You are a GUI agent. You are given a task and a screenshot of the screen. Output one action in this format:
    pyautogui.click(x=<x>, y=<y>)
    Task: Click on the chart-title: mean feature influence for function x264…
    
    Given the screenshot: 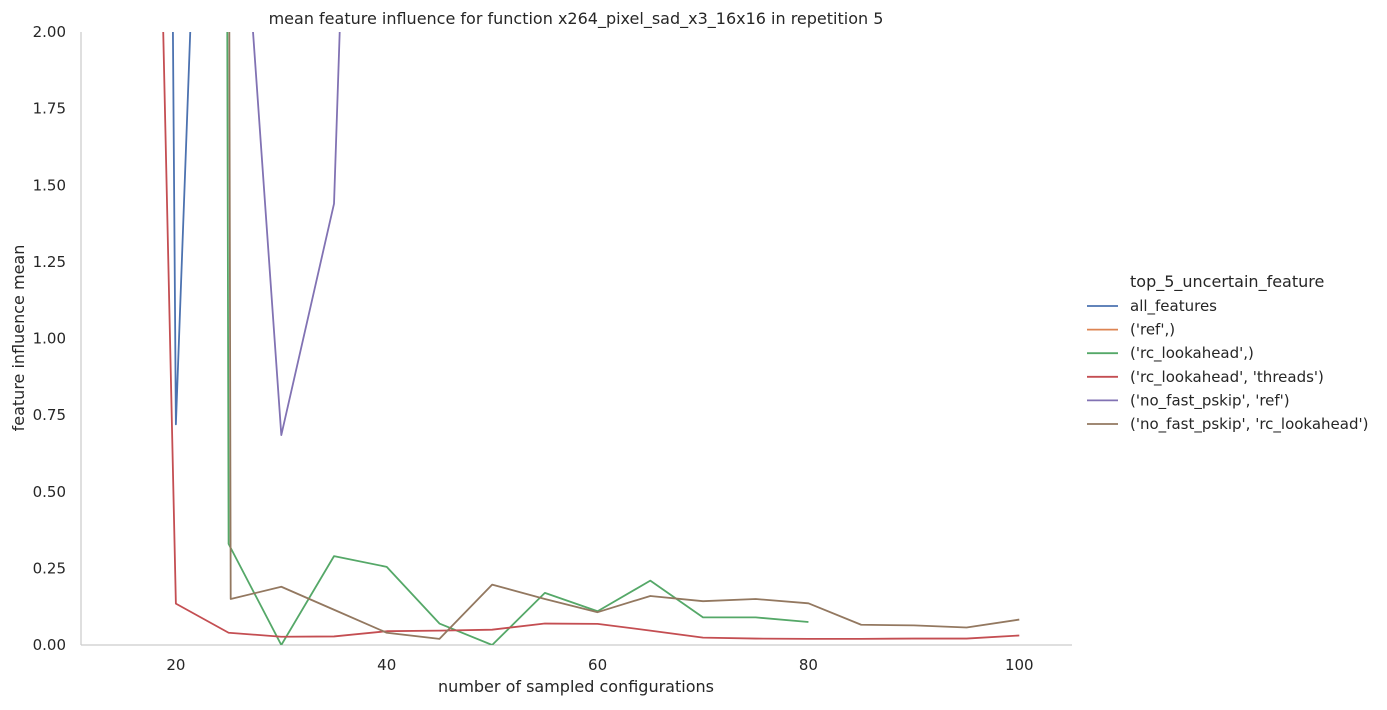 What is the action you would take?
    pyautogui.click(x=576, y=19)
    